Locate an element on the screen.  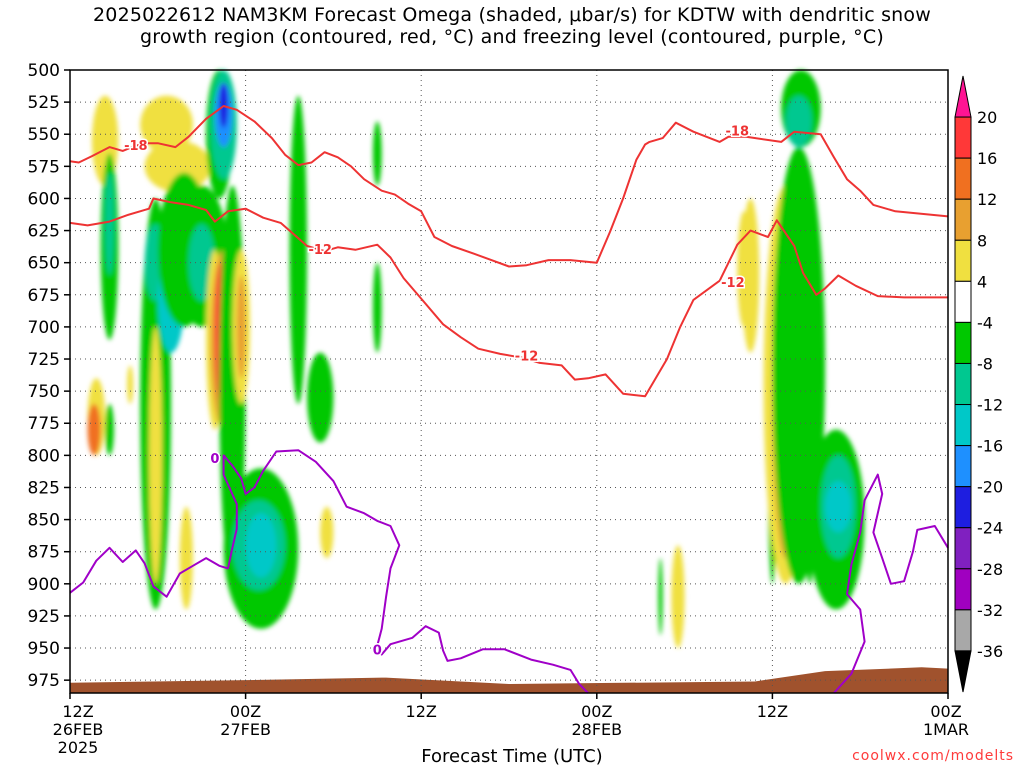
colorbar-label: -8 is located at coordinates (985, 363).